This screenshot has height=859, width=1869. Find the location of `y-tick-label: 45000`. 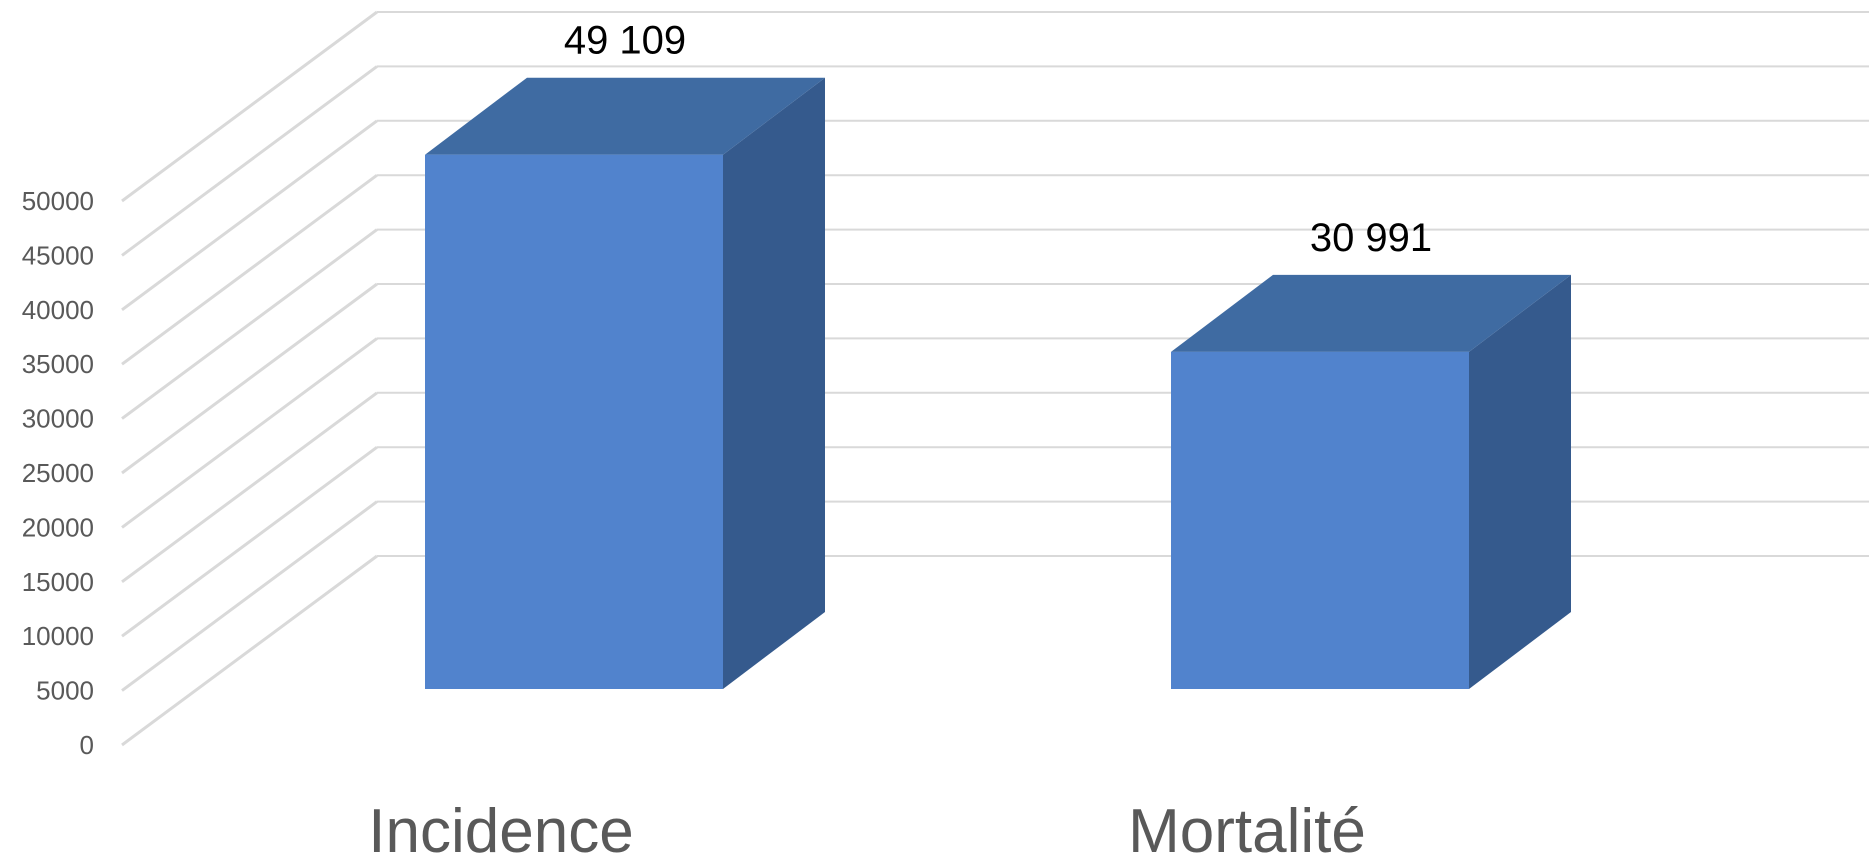

y-tick-label: 45000 is located at coordinates (58, 255).